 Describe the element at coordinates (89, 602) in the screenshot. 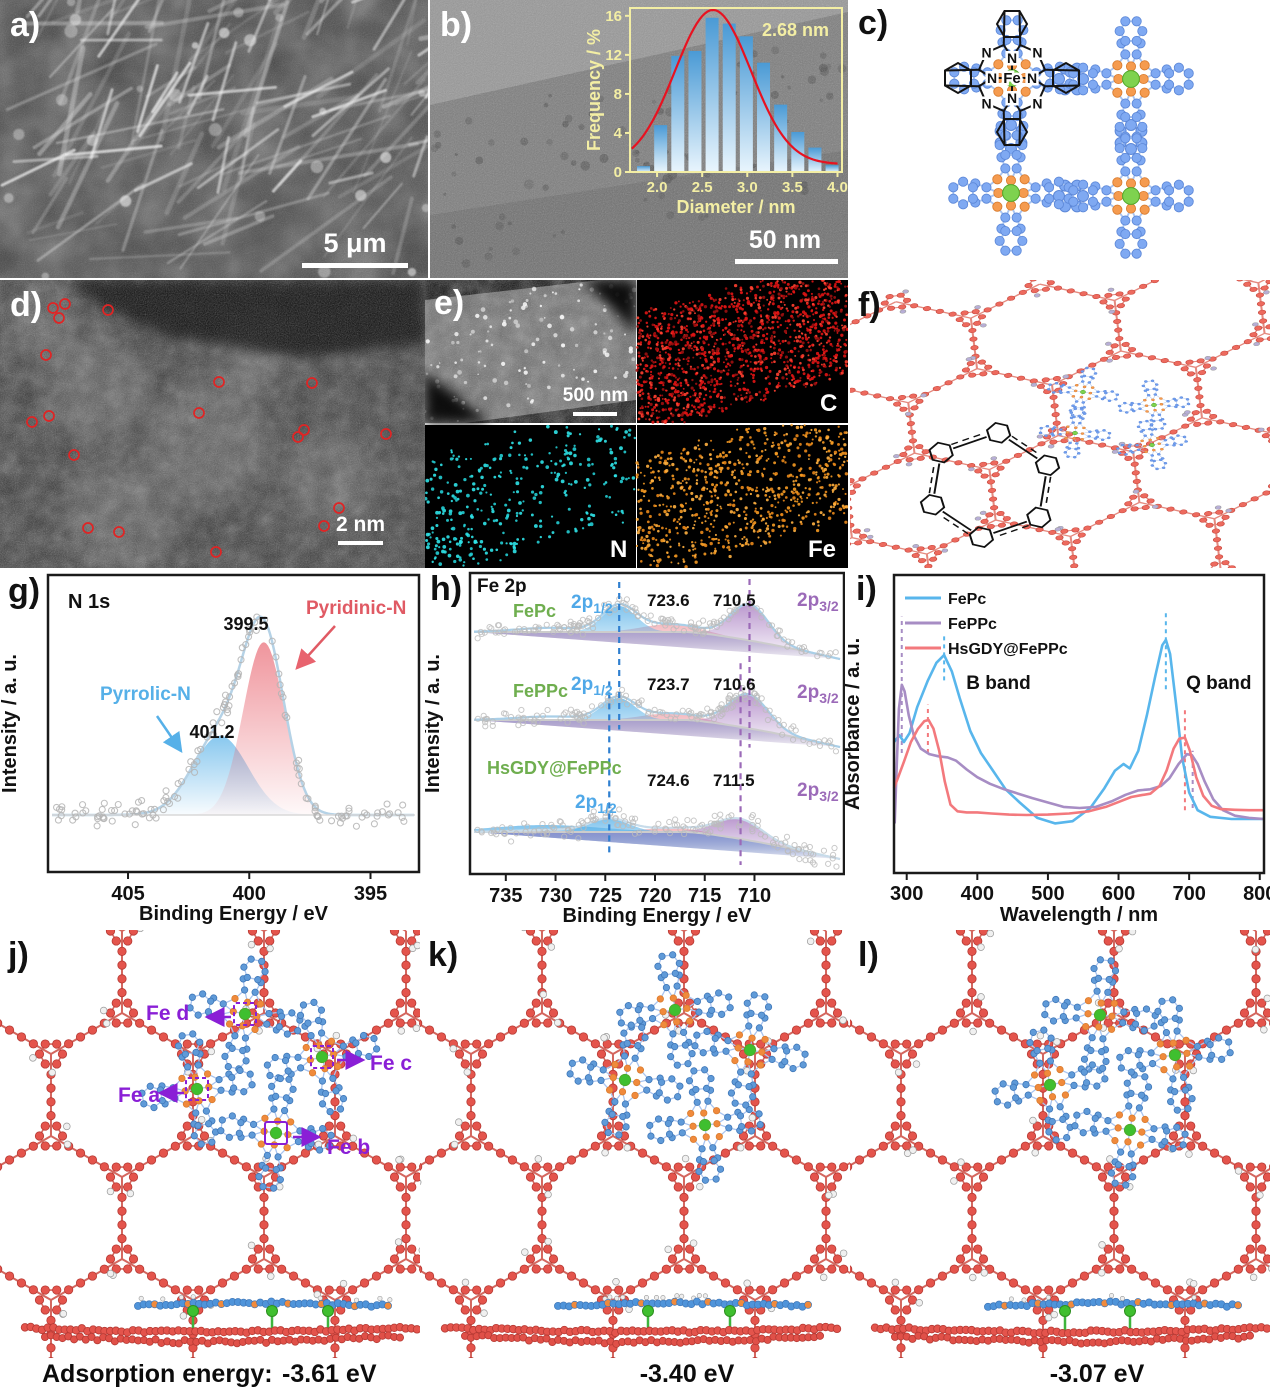

I see `g-region-label: N 1s` at that location.